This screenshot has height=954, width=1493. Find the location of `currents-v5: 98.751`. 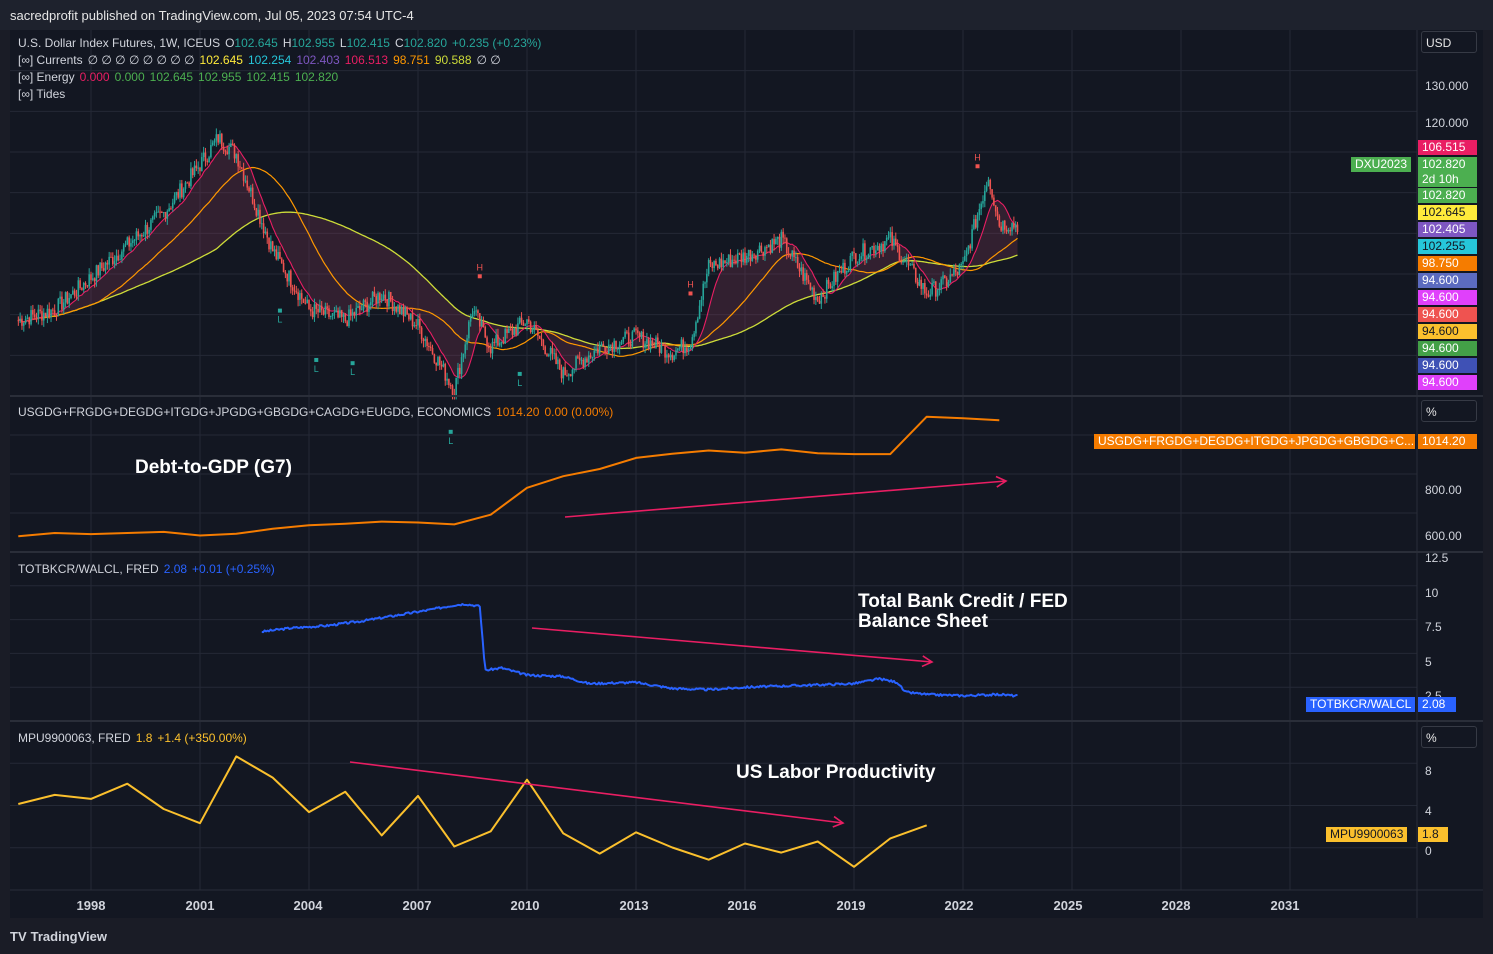

currents-v5: 98.751 is located at coordinates (411, 60).